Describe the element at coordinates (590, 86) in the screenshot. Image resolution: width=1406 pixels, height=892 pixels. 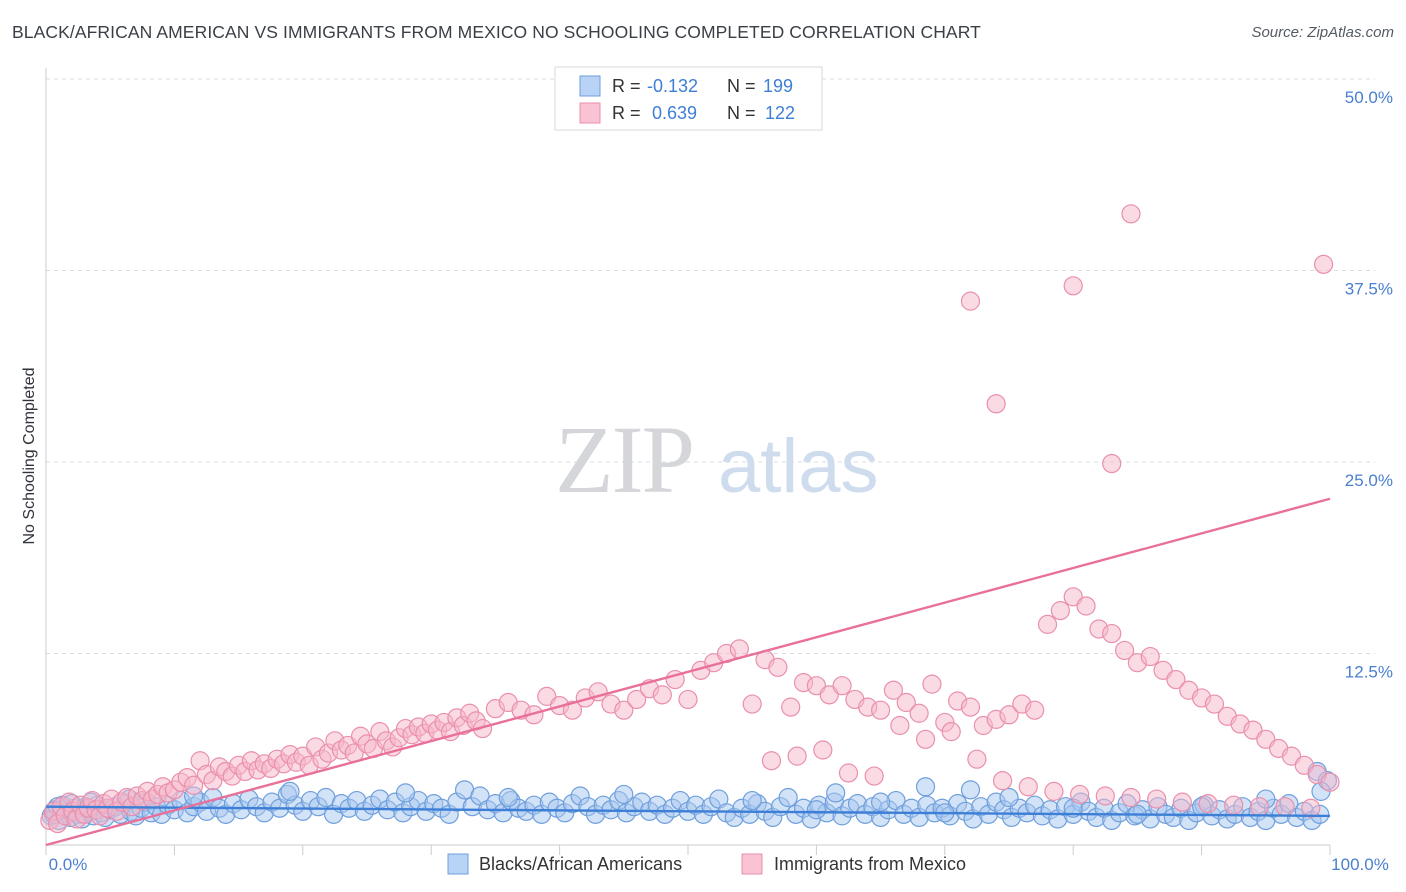
I see `stats-legend-swatch-blue` at that location.